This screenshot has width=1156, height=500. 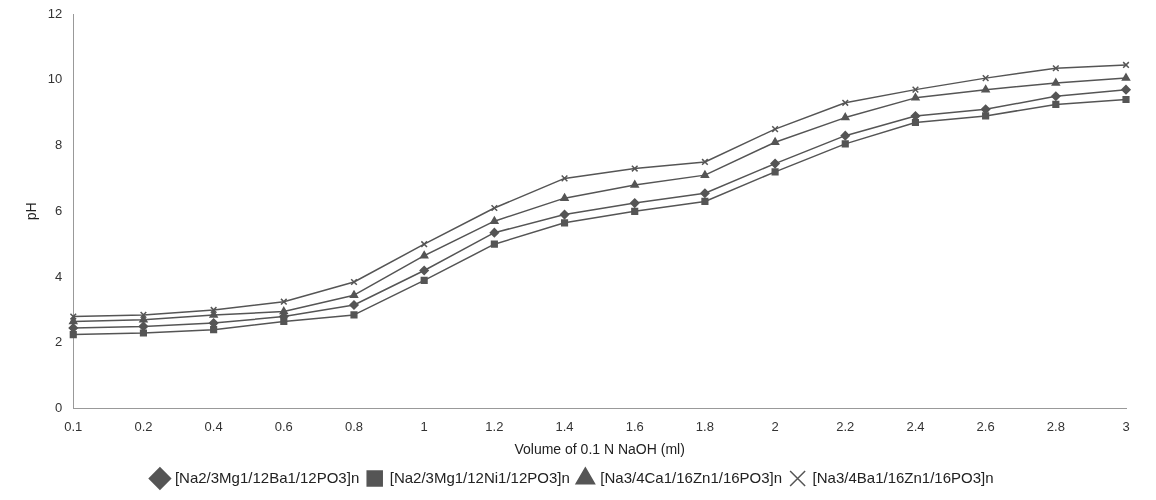 I want to click on x-tick-label: 1.8, so click(x=704, y=426).